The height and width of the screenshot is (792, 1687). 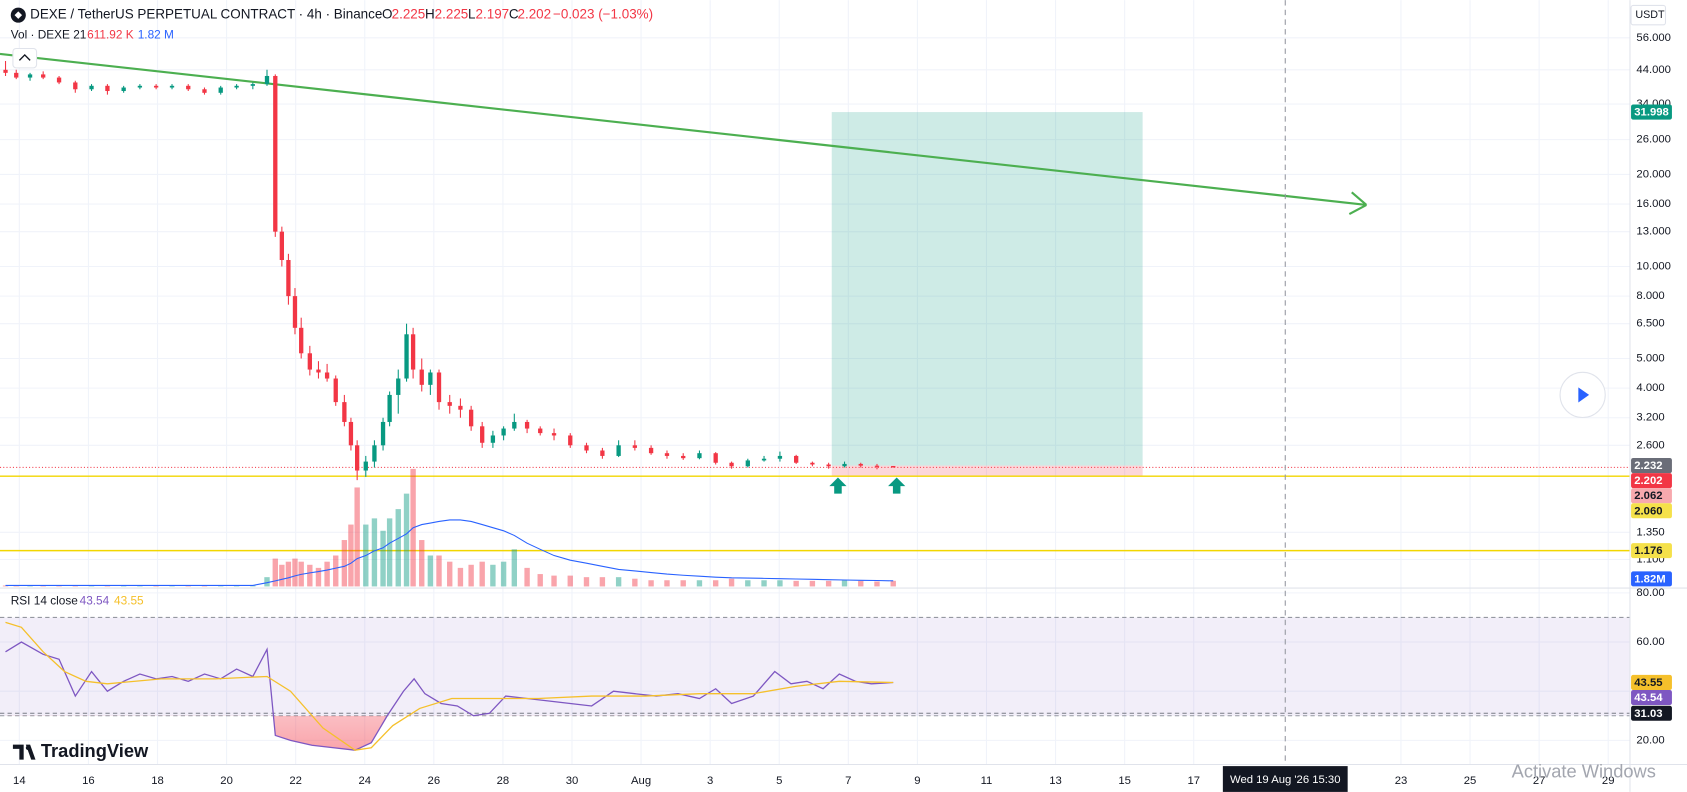 I want to click on x-tick-label: 22, so click(x=295, y=781).